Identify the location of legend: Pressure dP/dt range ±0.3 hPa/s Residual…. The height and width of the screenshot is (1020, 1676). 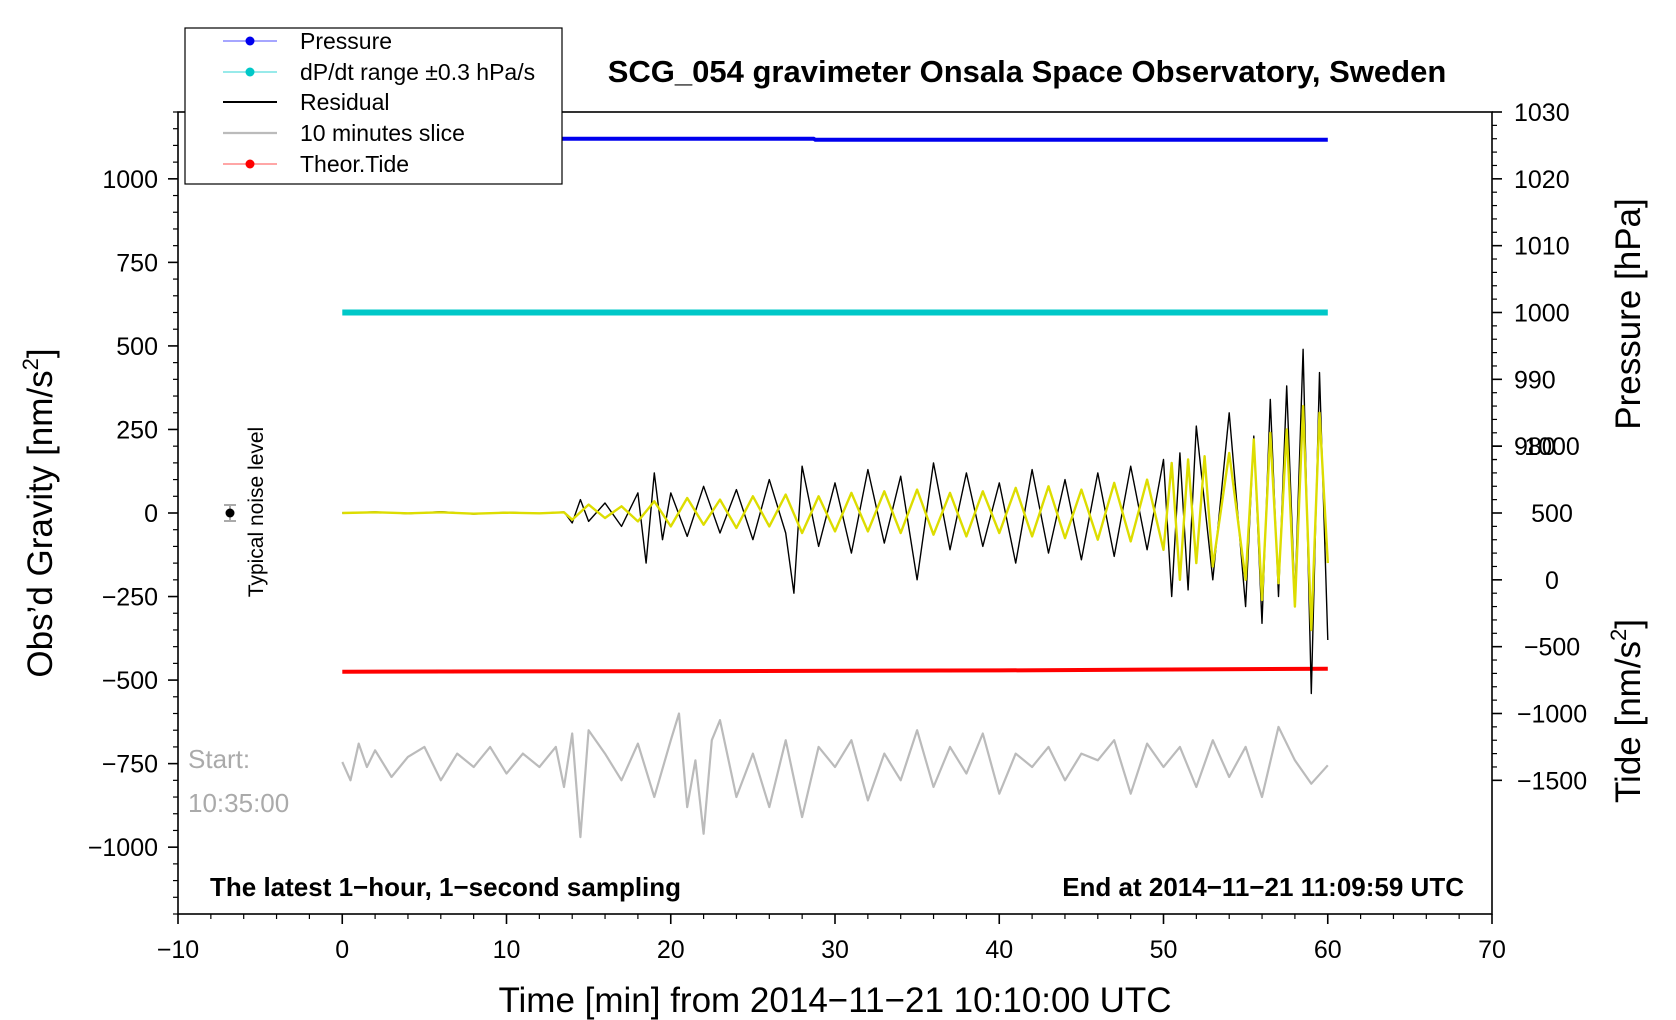
(373, 106).